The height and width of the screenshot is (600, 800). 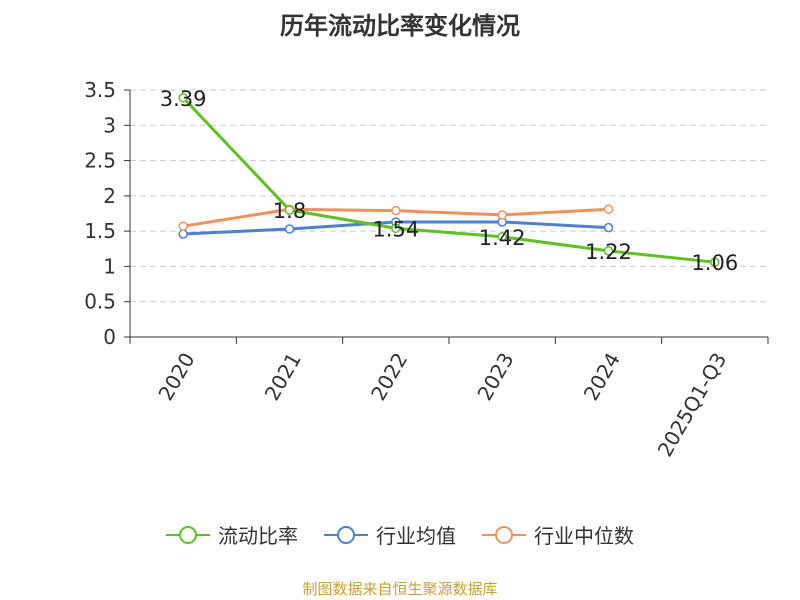 I want to click on source-note: 制图数据来自恒生聚源数据库, so click(x=400, y=589).